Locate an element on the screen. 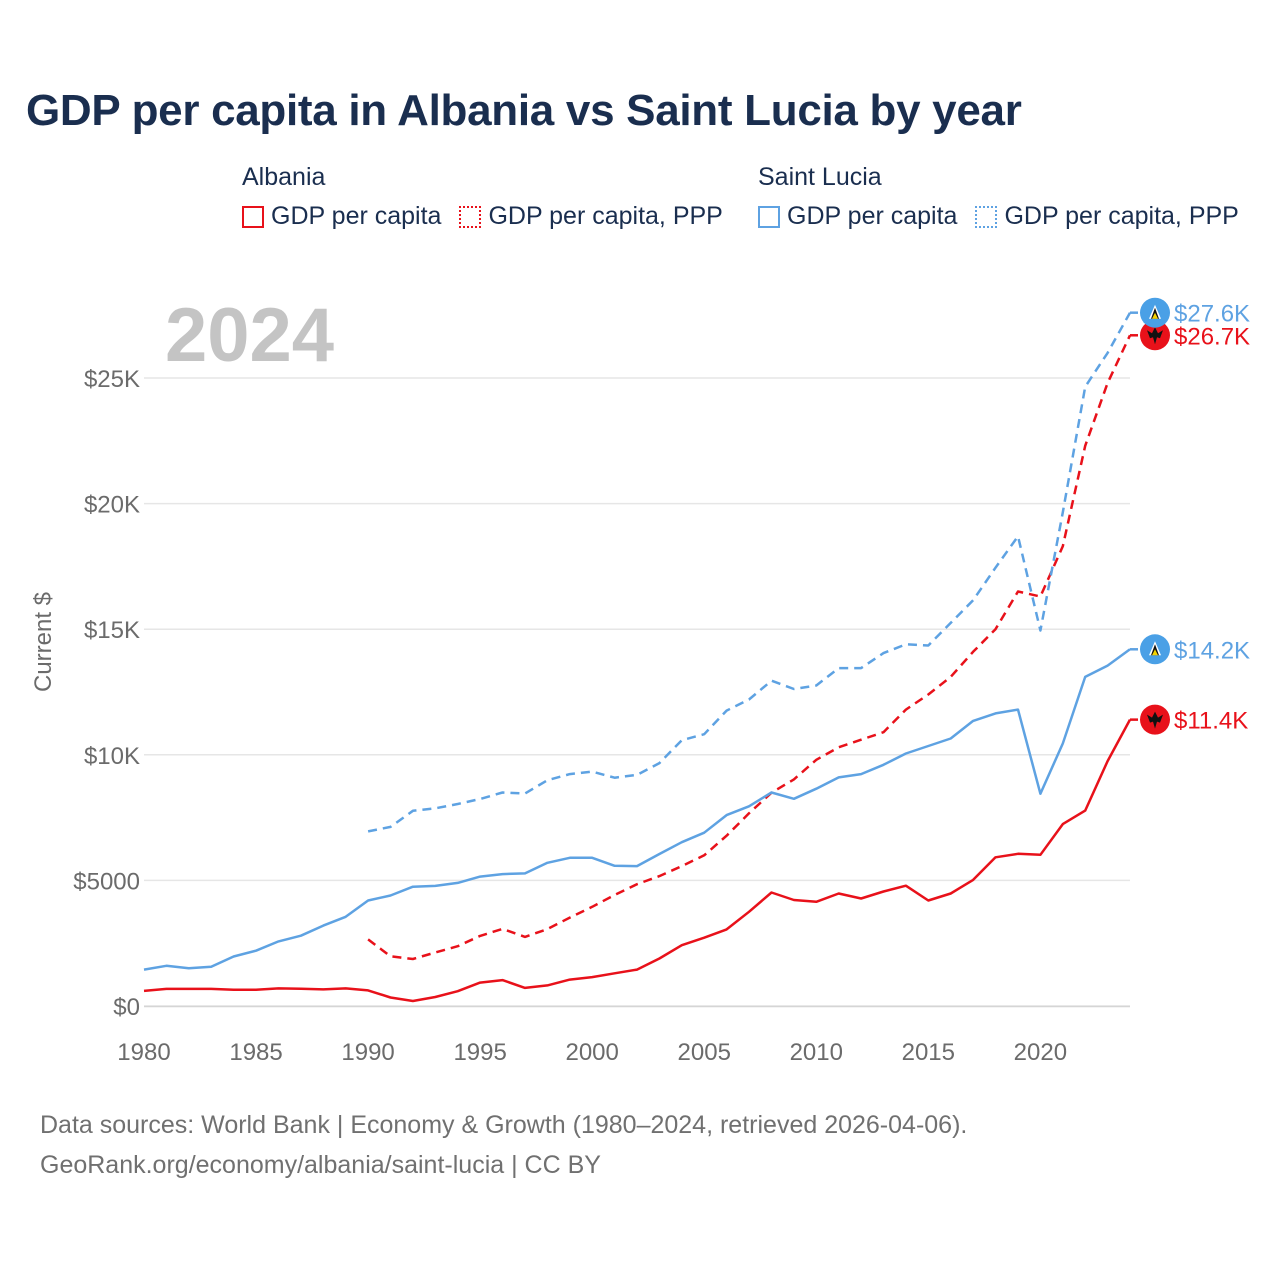  y-axis-title: Current $ is located at coordinates (43, 642).